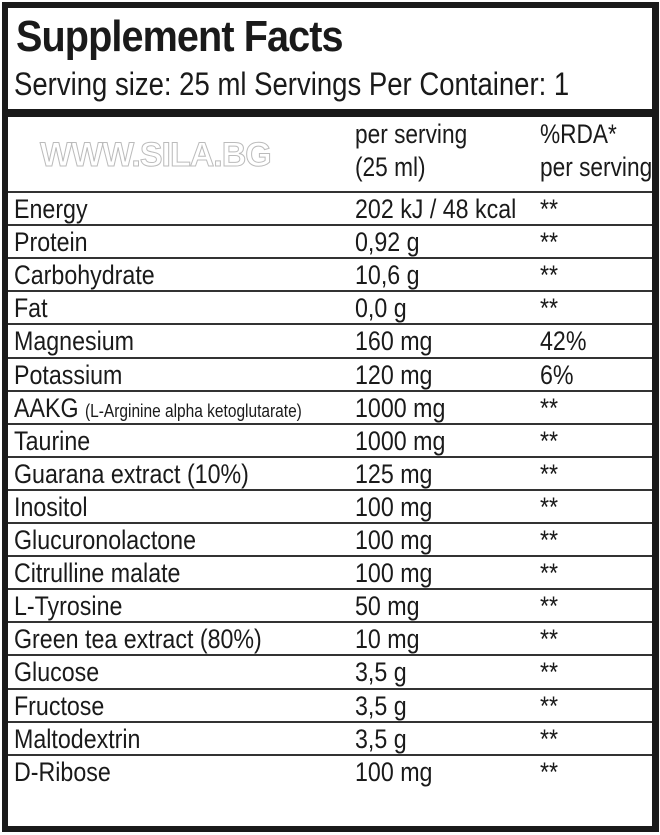 This screenshot has width=660, height=835. I want to click on nutrient-name: Fat, so click(31, 308).